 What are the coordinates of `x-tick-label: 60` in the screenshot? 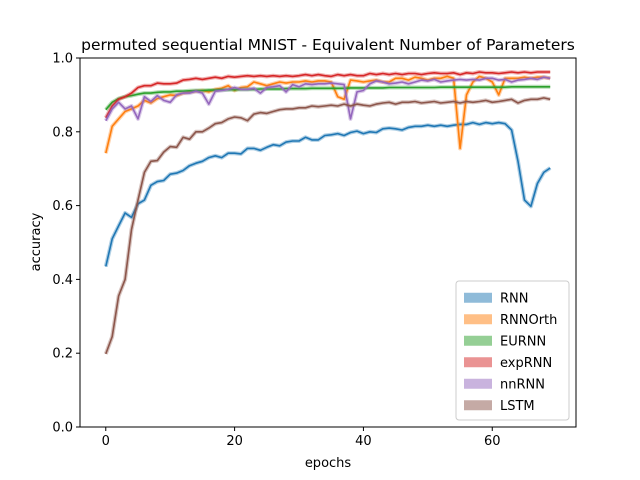 It's located at (492, 441).